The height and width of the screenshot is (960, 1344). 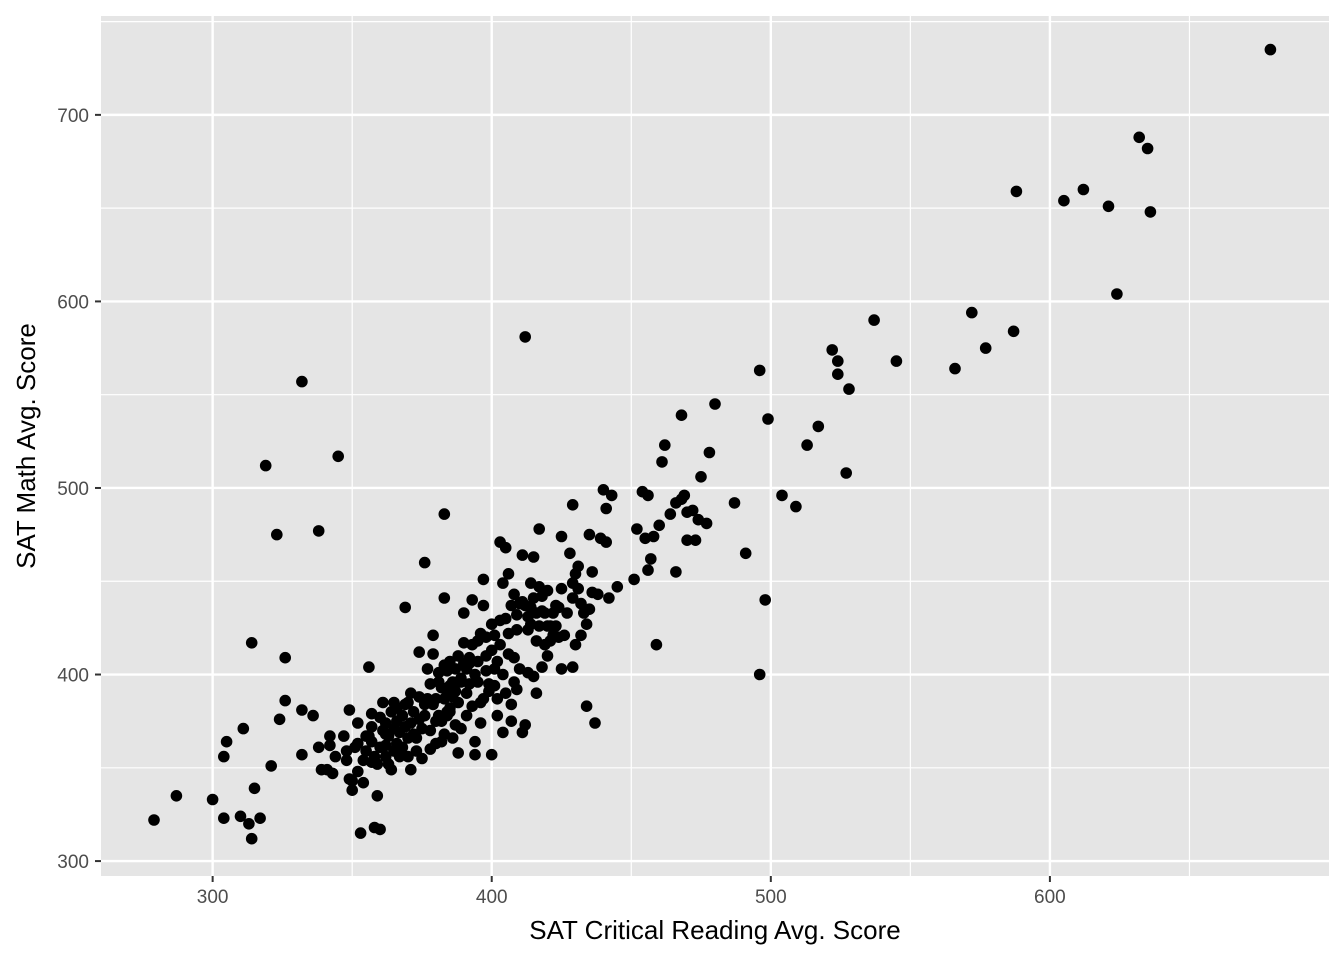 What do you see at coordinates (1050, 897) in the screenshot?
I see `x-tick-label: 600` at bounding box center [1050, 897].